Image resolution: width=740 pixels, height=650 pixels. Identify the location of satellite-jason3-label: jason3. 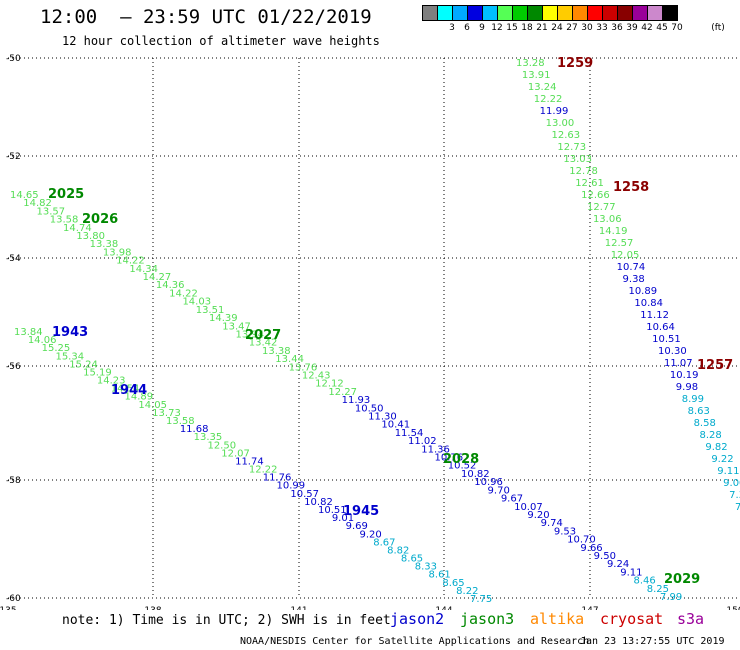
(487, 619).